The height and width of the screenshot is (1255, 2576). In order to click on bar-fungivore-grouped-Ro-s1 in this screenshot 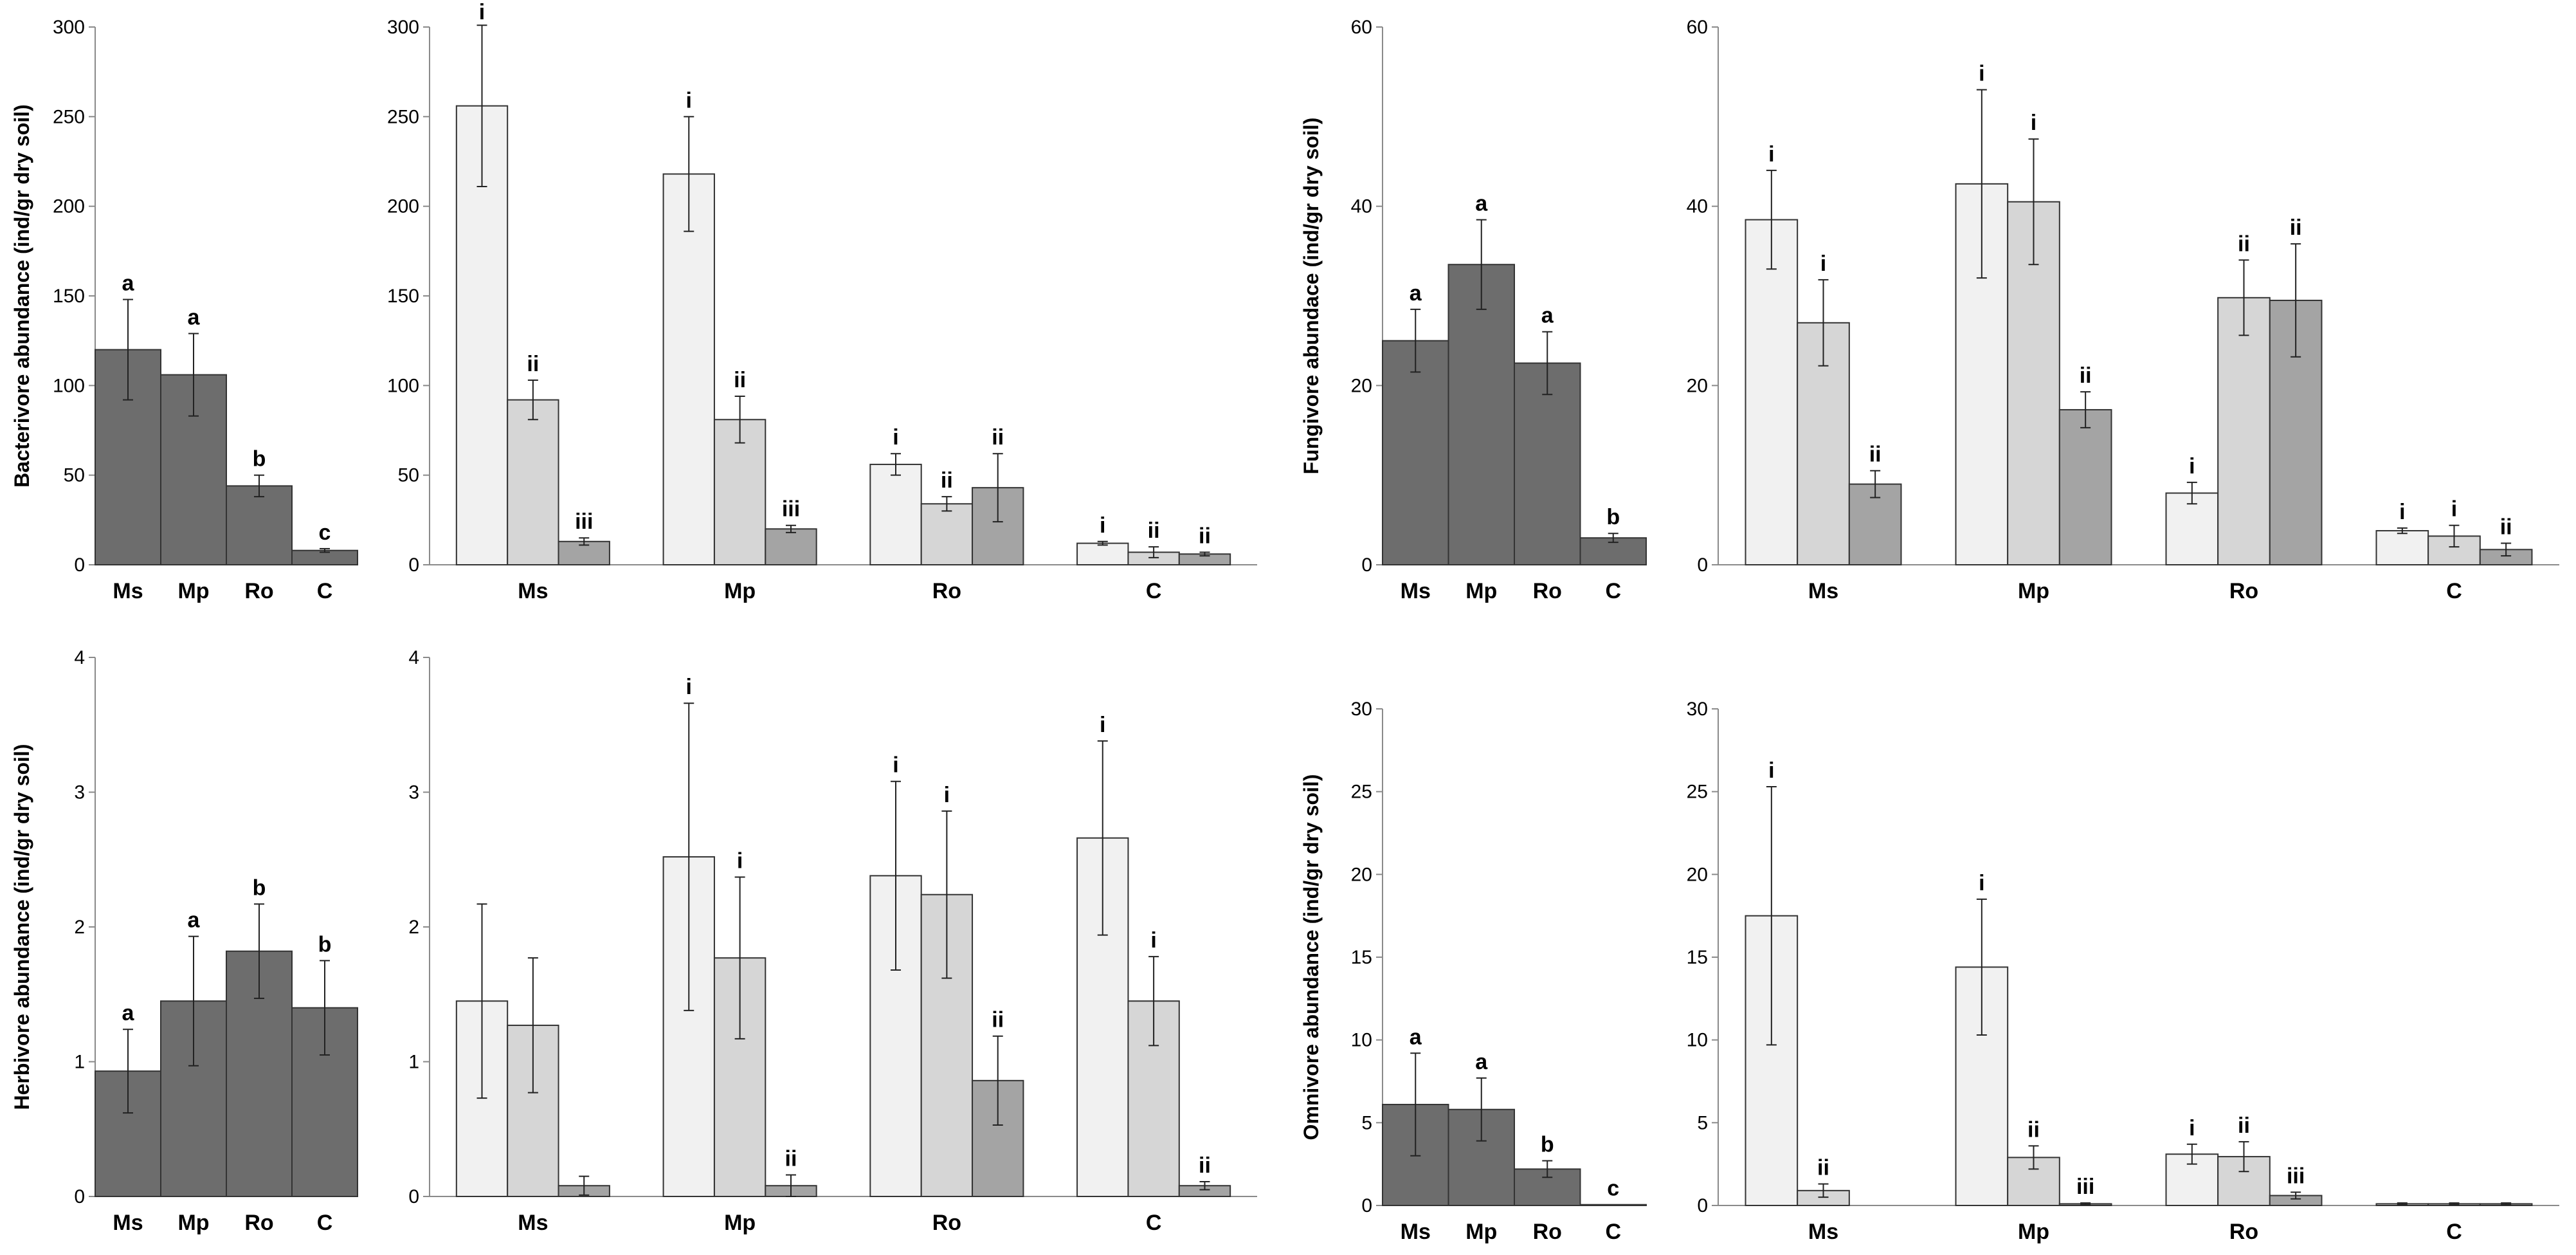, I will do `click(2192, 528)`.